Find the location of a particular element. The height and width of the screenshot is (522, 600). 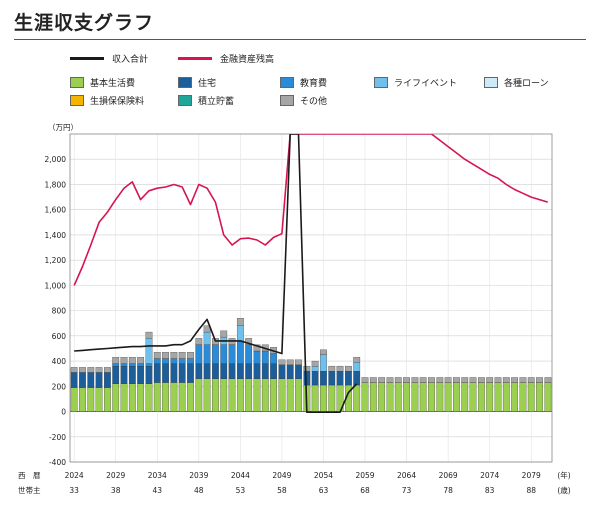

y-tick-label: 2,000 is located at coordinates (56, 159).